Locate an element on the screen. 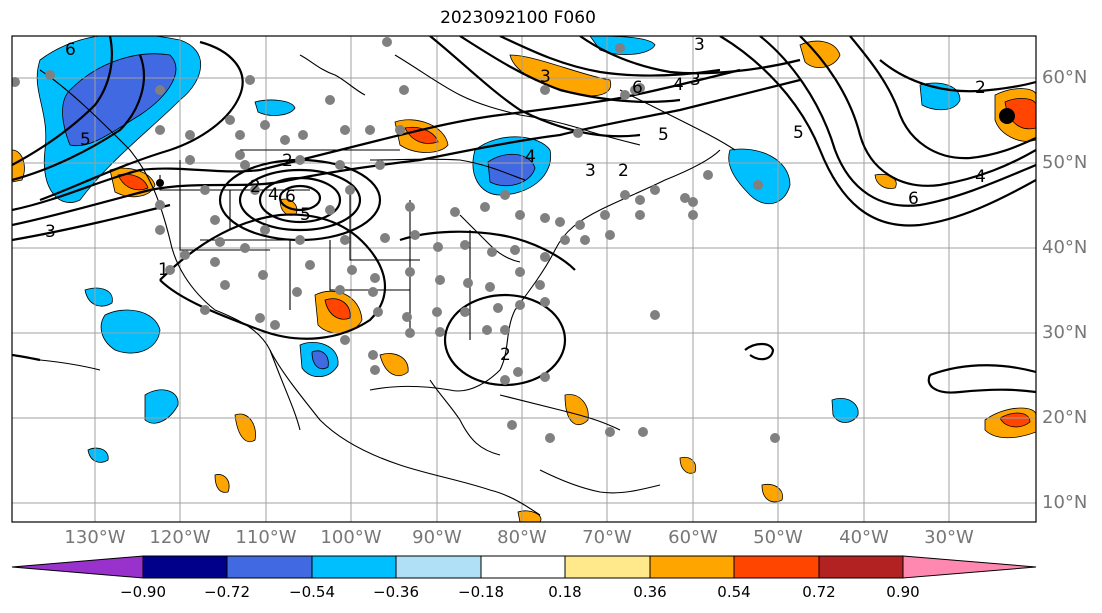  colorbar-high-extend is located at coordinates (969, 567).